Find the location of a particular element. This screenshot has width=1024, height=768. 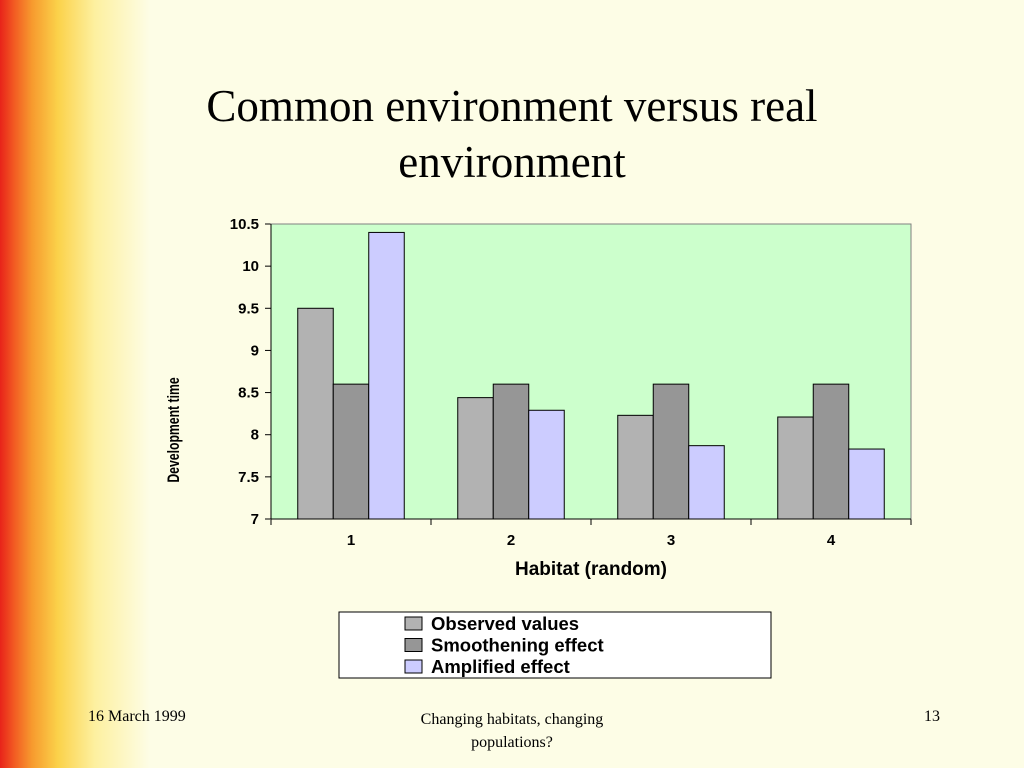

decorative-left-band is located at coordinates (75, 384).